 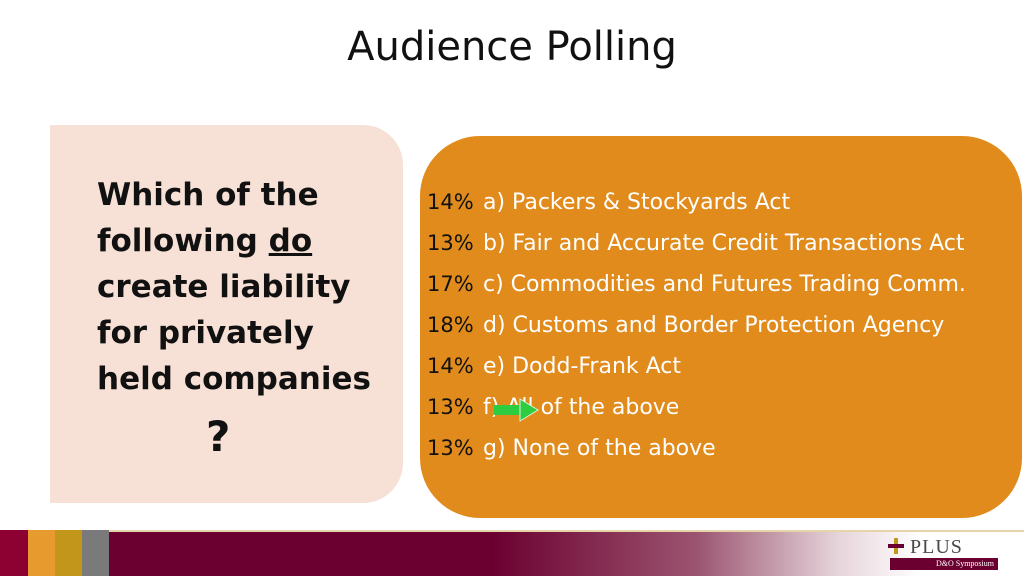 I want to click on footer-divider, so click(x=512, y=531).